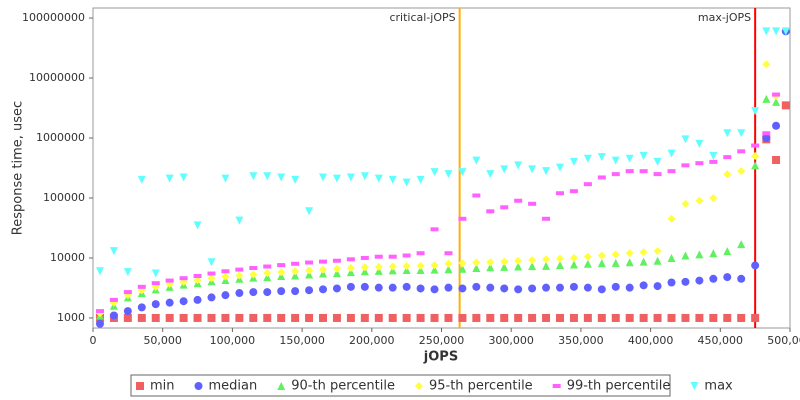 This screenshot has width=800, height=400. Describe the element at coordinates (440, 357) in the screenshot. I see `x-axis-title: jOPS` at that location.